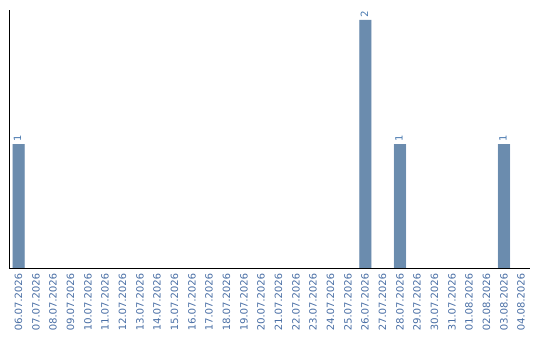 This screenshot has height=340, width=540. What do you see at coordinates (470, 301) in the screenshot?
I see `x-tick-label: 01.08.2026` at bounding box center [470, 301].